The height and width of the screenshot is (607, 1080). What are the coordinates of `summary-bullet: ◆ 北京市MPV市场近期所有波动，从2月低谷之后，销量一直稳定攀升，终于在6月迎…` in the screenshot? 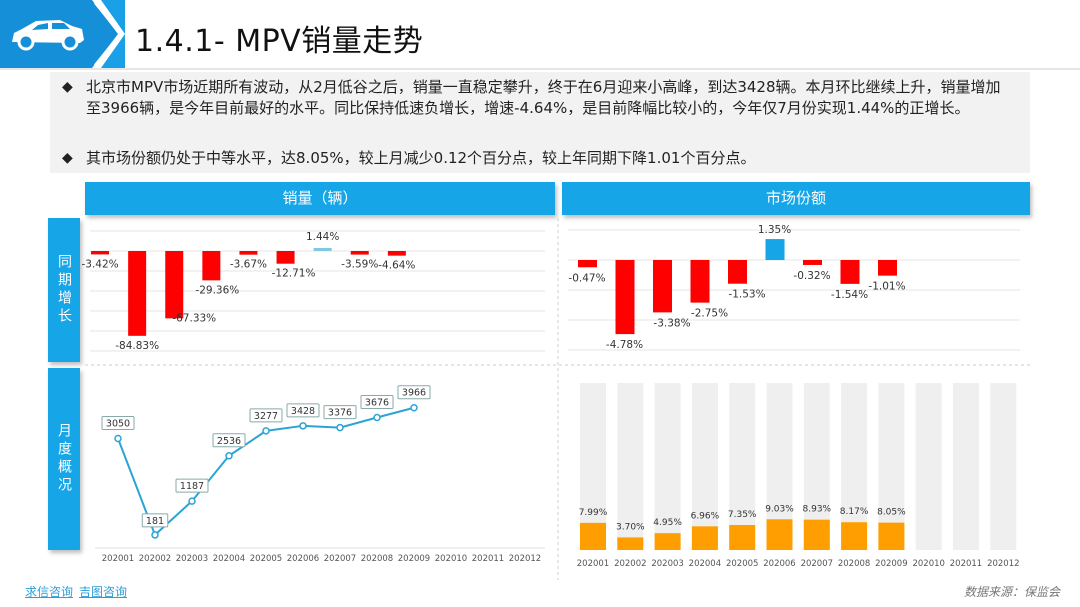 It's located at (537, 98).